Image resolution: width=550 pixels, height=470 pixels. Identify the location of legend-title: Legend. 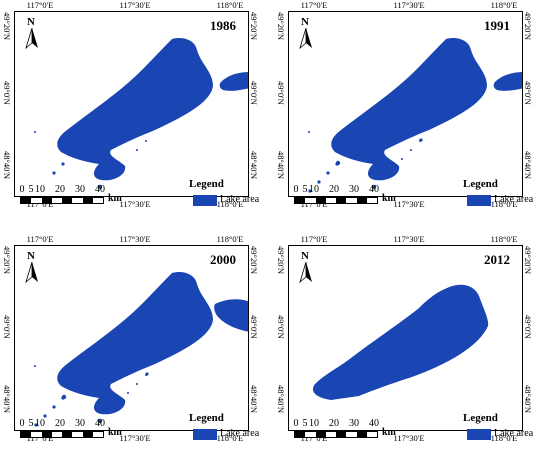
(206, 418).